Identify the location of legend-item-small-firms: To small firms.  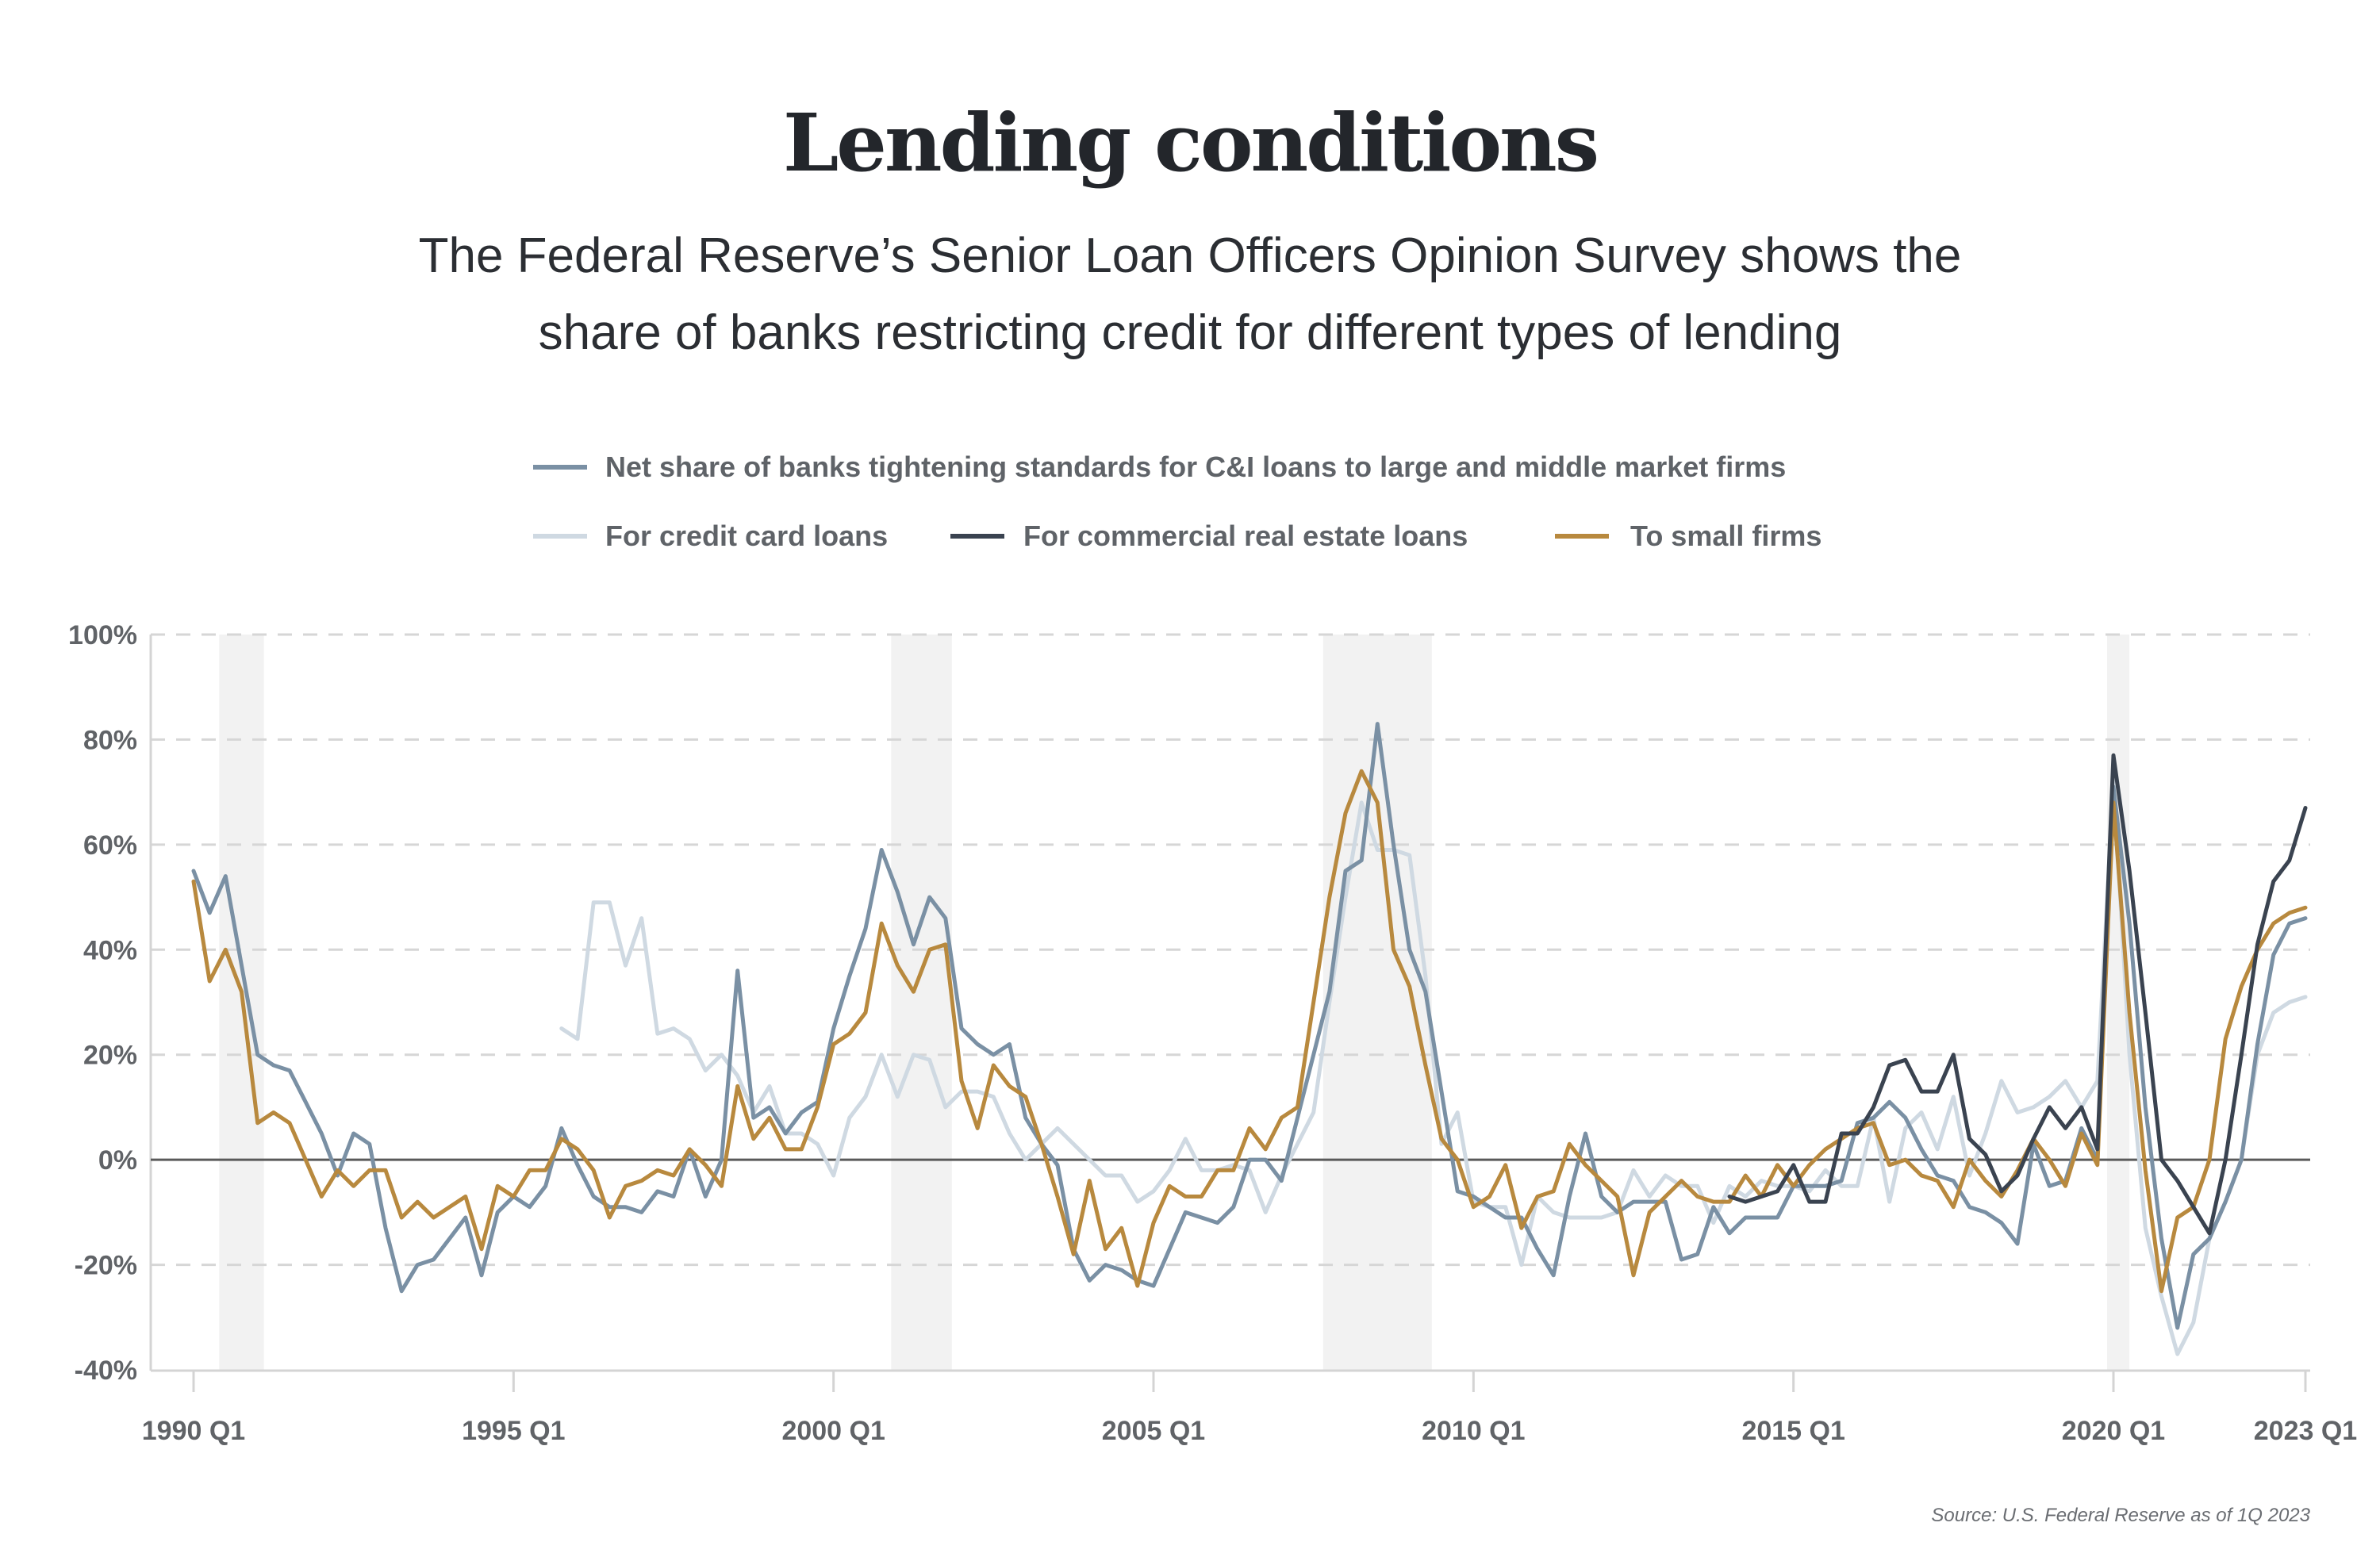
(1688, 536).